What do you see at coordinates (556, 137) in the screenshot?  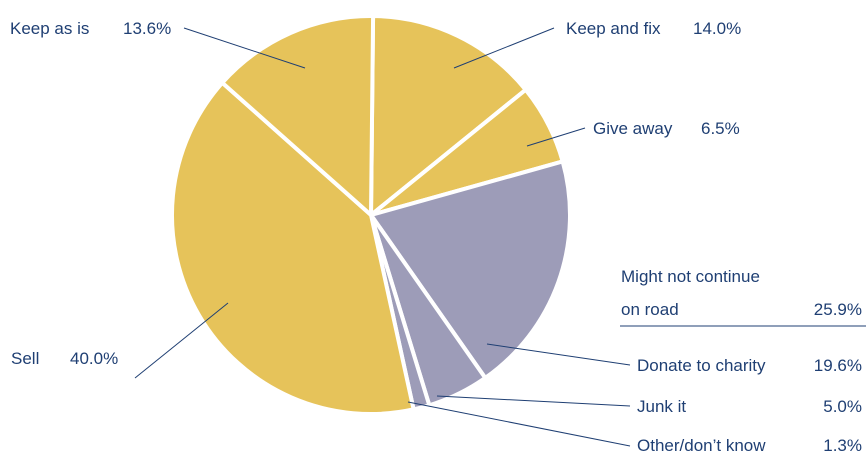 I see `leader-give-away` at bounding box center [556, 137].